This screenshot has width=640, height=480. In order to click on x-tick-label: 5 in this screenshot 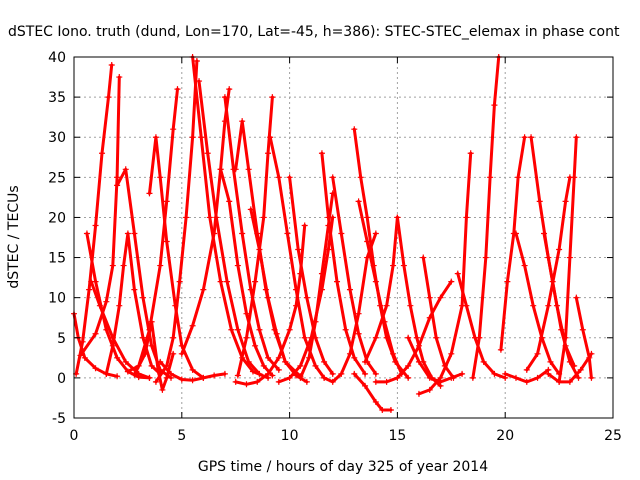, I will do `click(181, 436)`.